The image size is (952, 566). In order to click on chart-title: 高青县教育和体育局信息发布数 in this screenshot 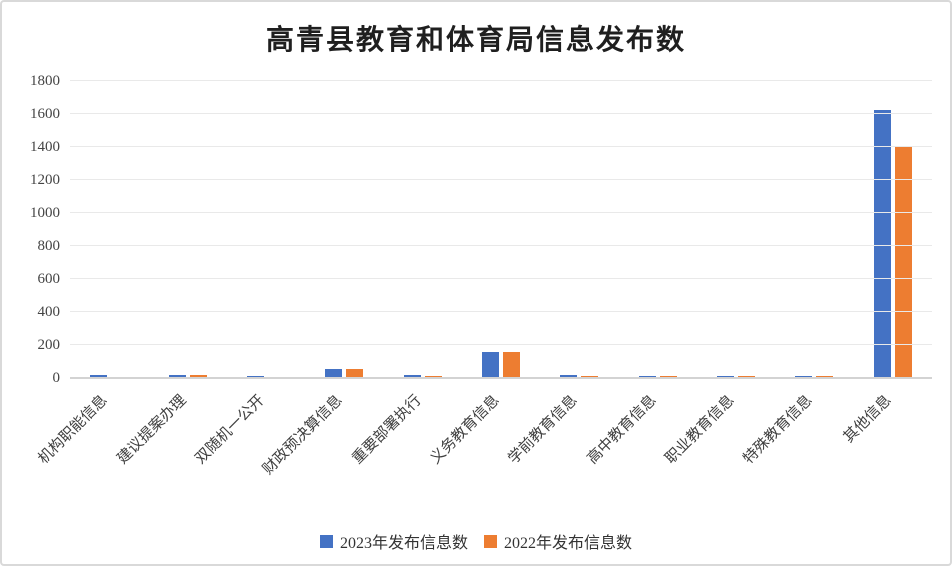, I will do `click(475, 40)`.